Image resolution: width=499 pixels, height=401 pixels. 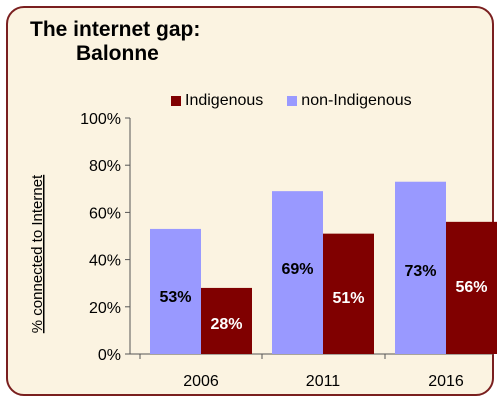 I want to click on data-label: 28%, so click(x=226, y=324).